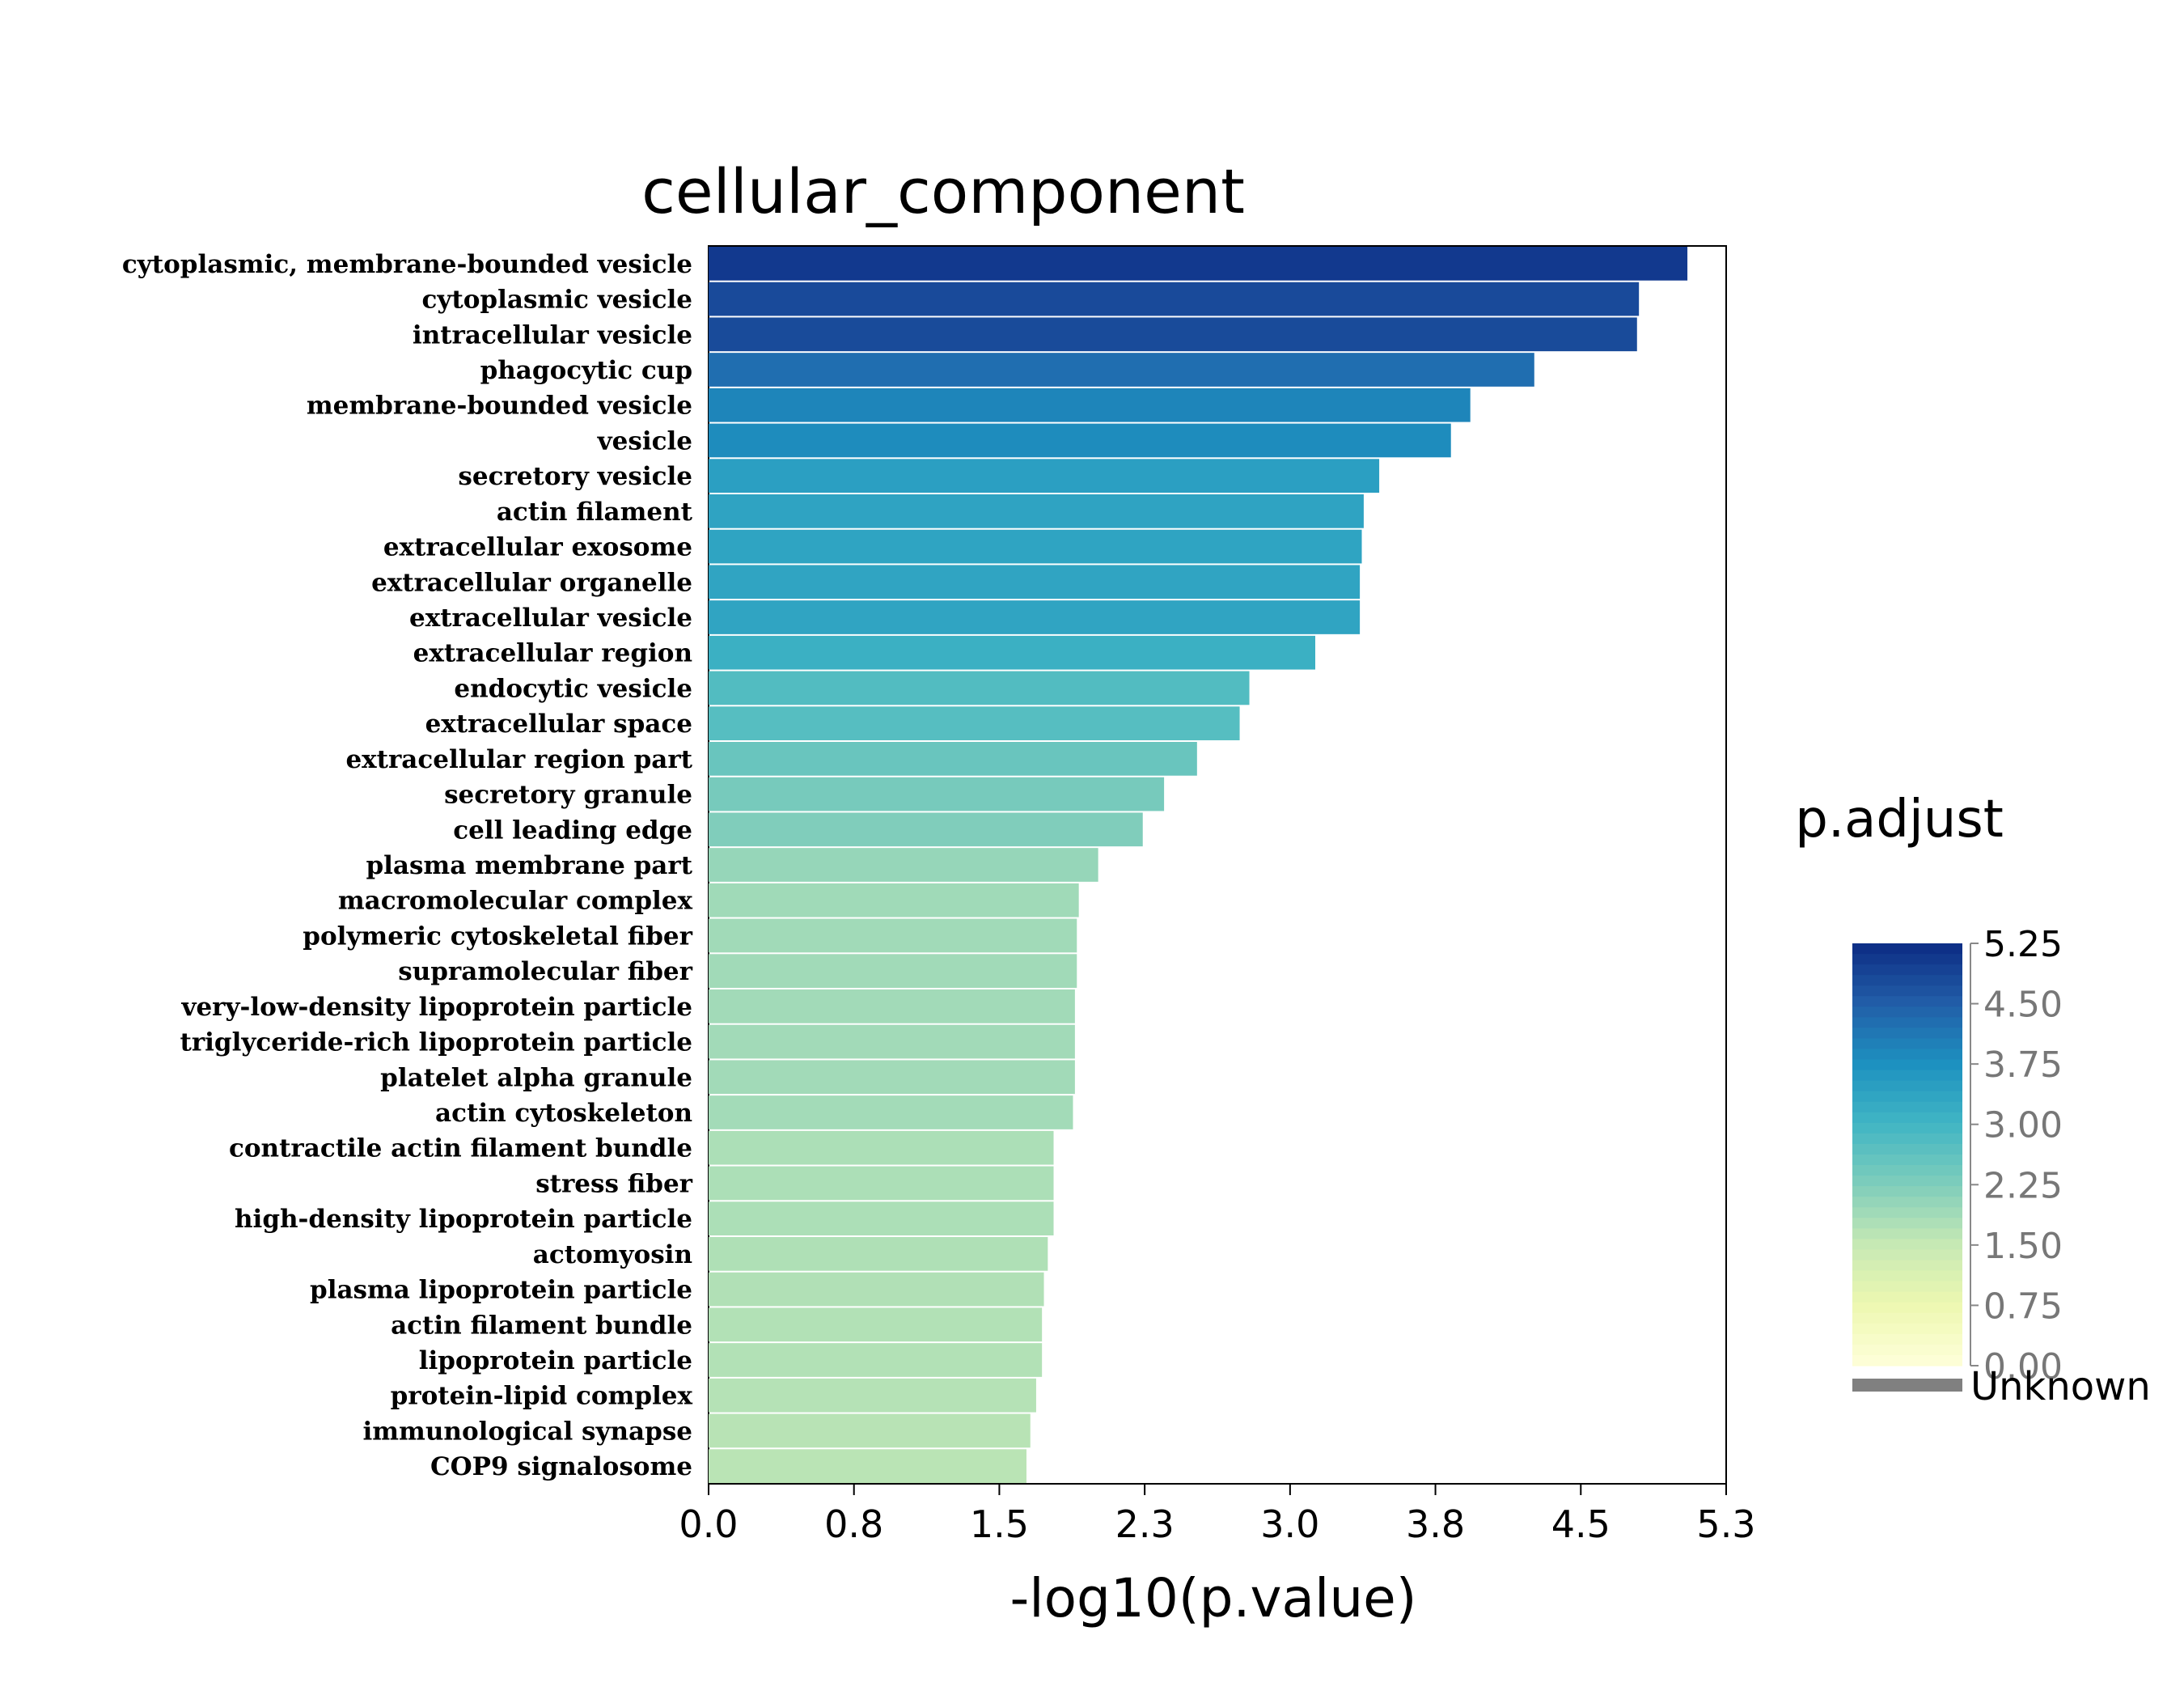 The image size is (2184, 1699). What do you see at coordinates (545, 972) in the screenshot?
I see `category-label: supramolecular fiber` at bounding box center [545, 972].